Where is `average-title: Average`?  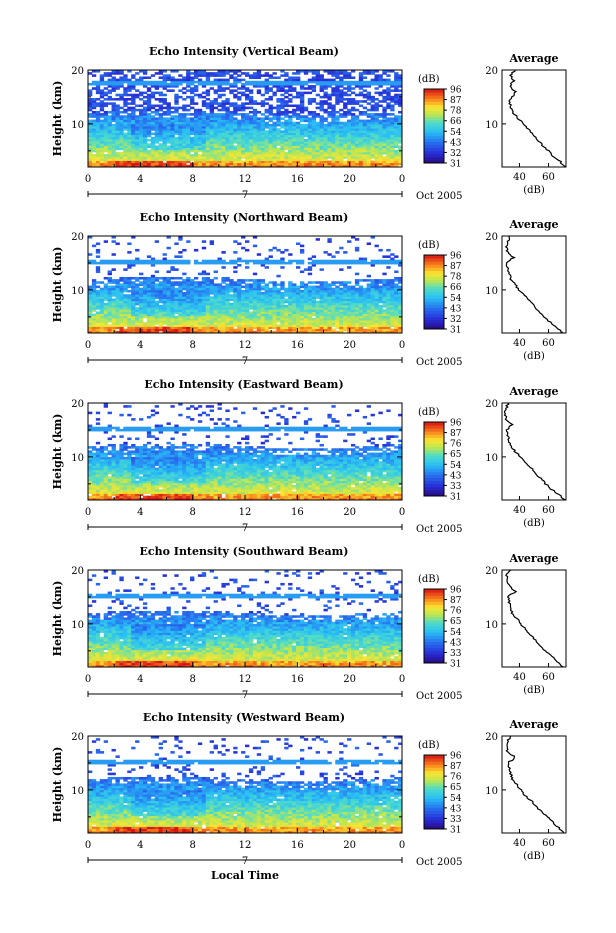
average-title: Average is located at coordinates (533, 58).